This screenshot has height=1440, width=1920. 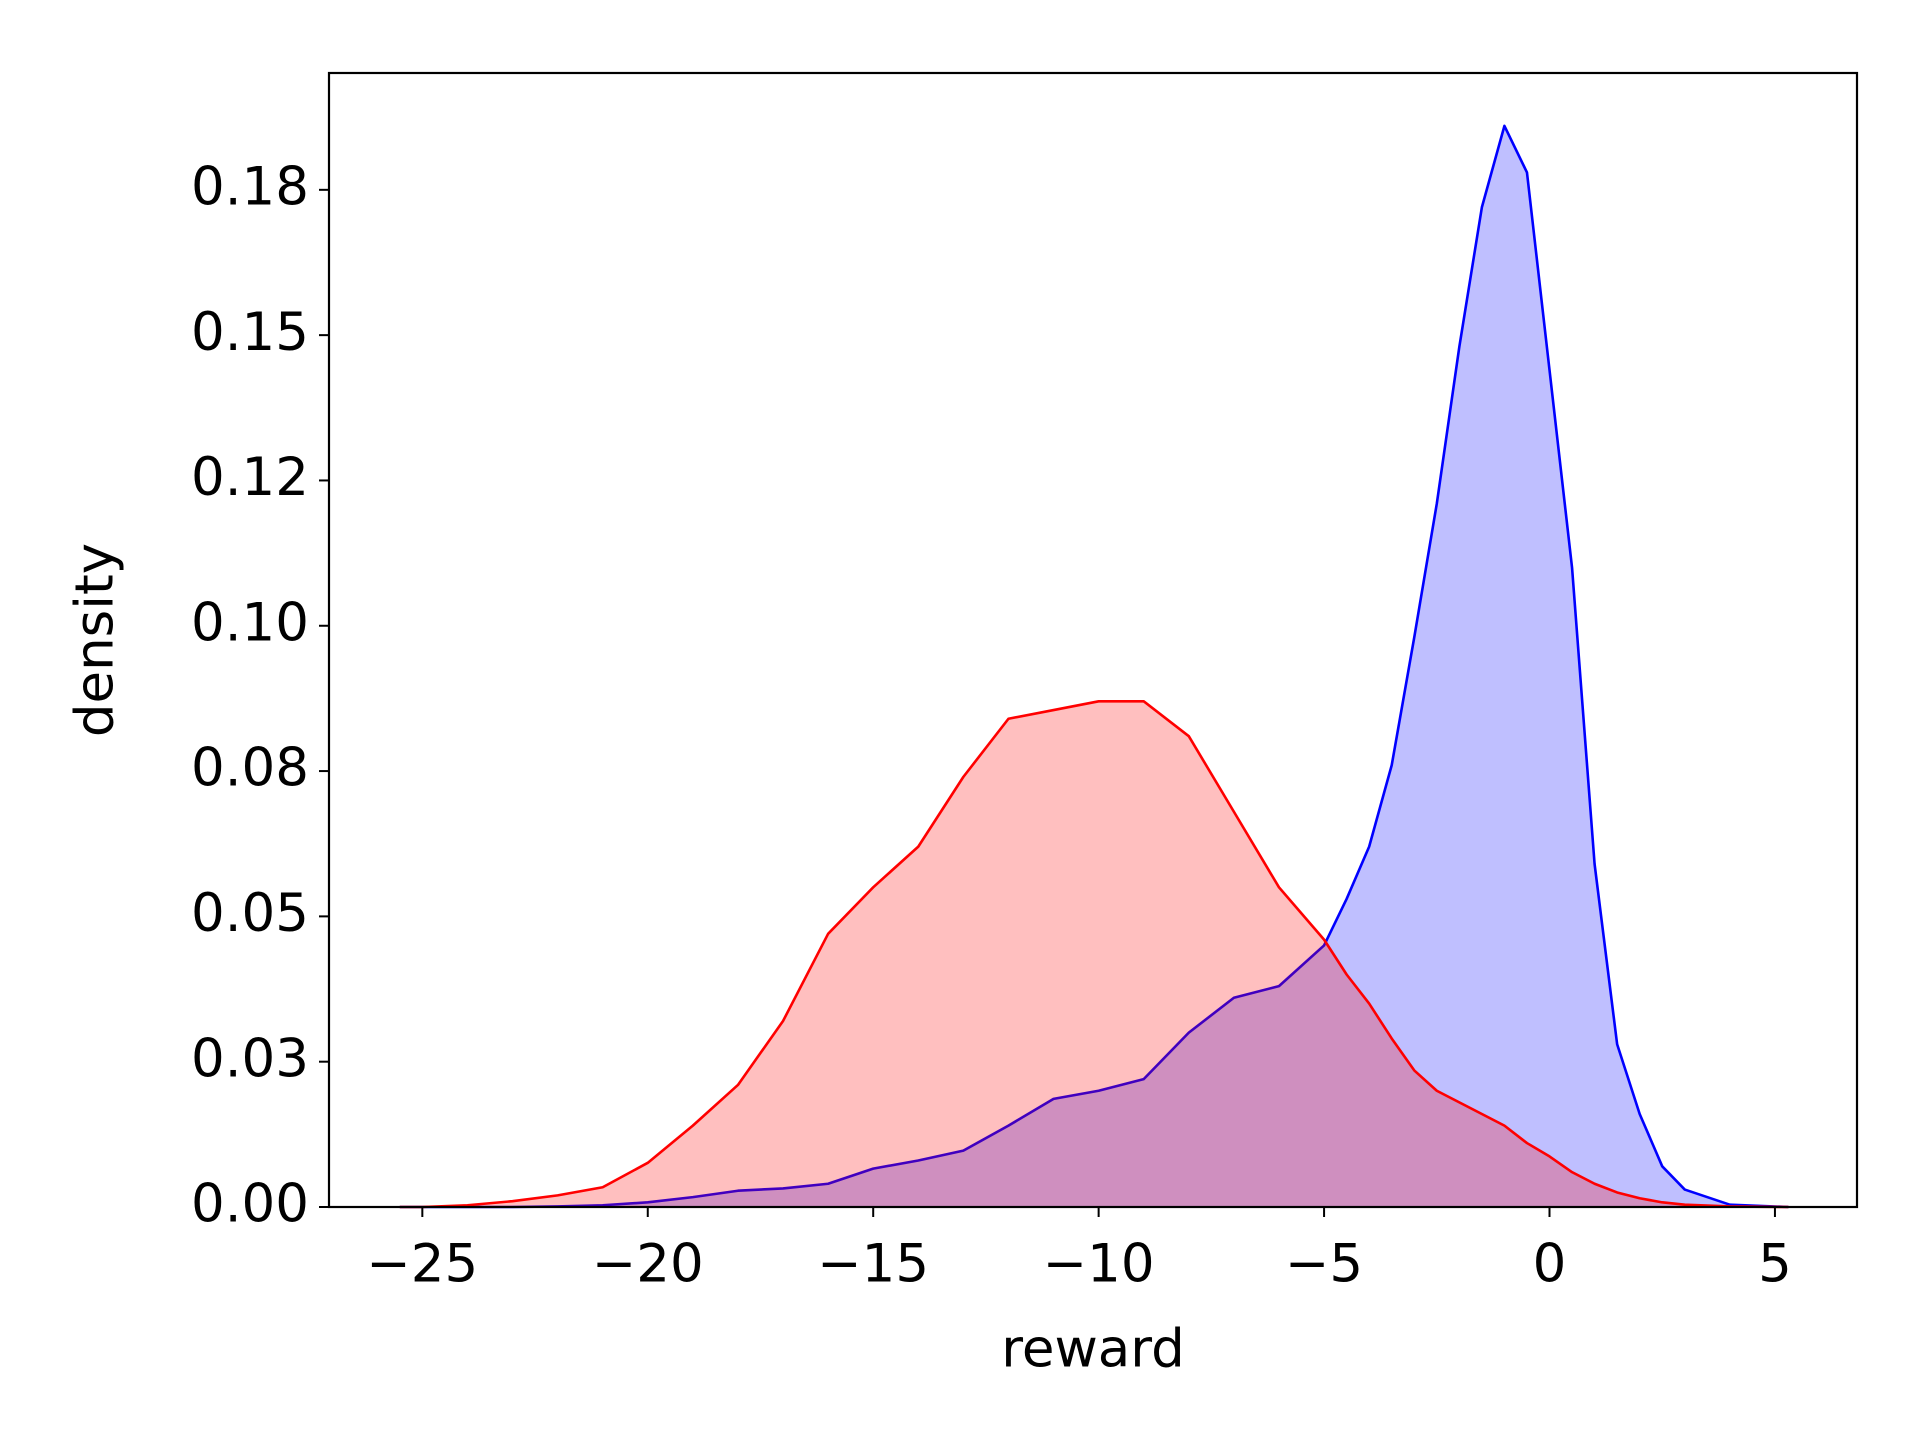 What do you see at coordinates (648, 1264) in the screenshot?
I see `x-tick-label: −20` at bounding box center [648, 1264].